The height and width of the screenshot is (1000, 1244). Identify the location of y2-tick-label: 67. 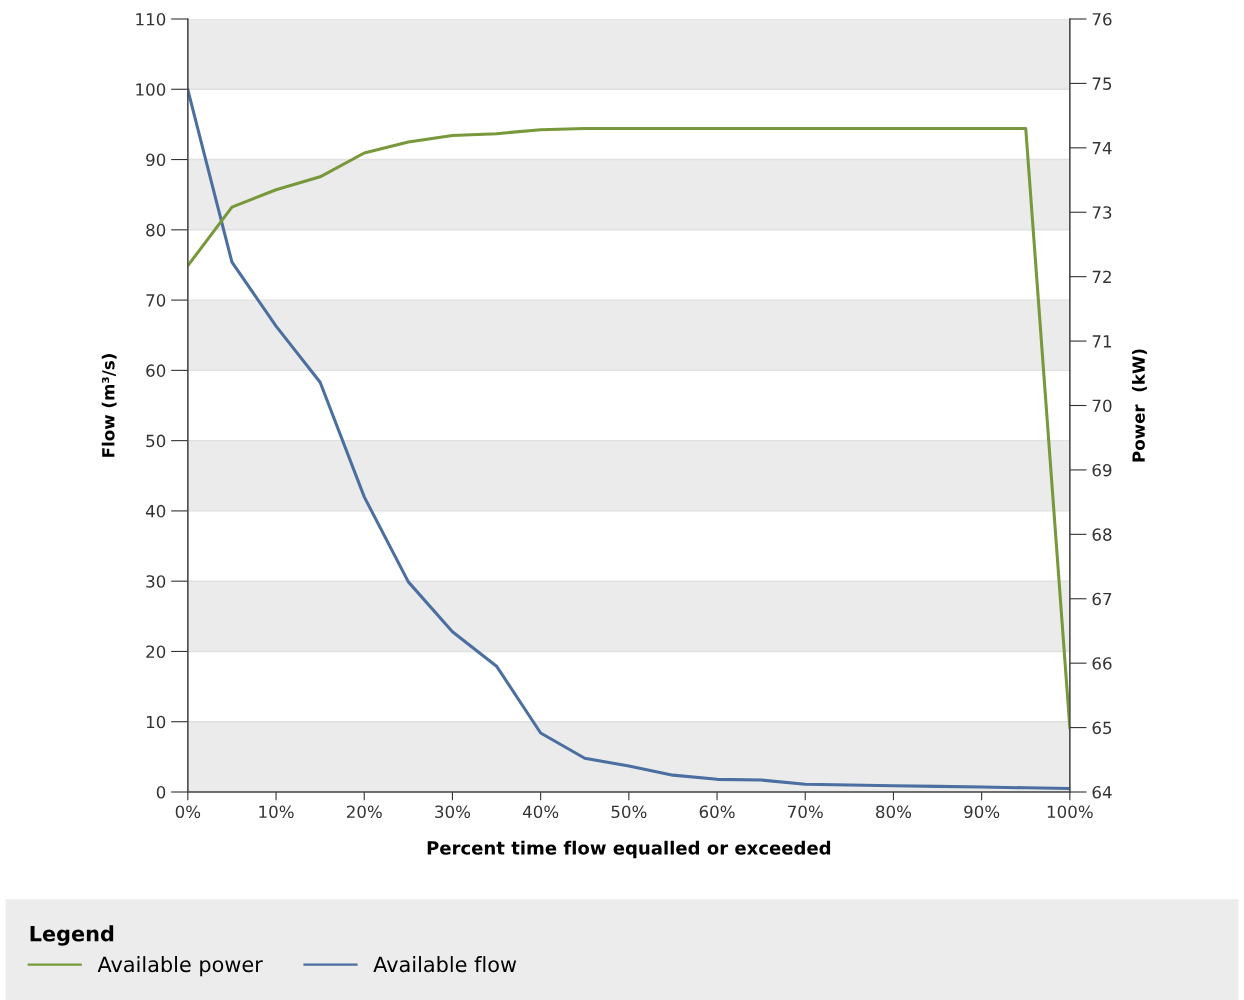
(1102, 599).